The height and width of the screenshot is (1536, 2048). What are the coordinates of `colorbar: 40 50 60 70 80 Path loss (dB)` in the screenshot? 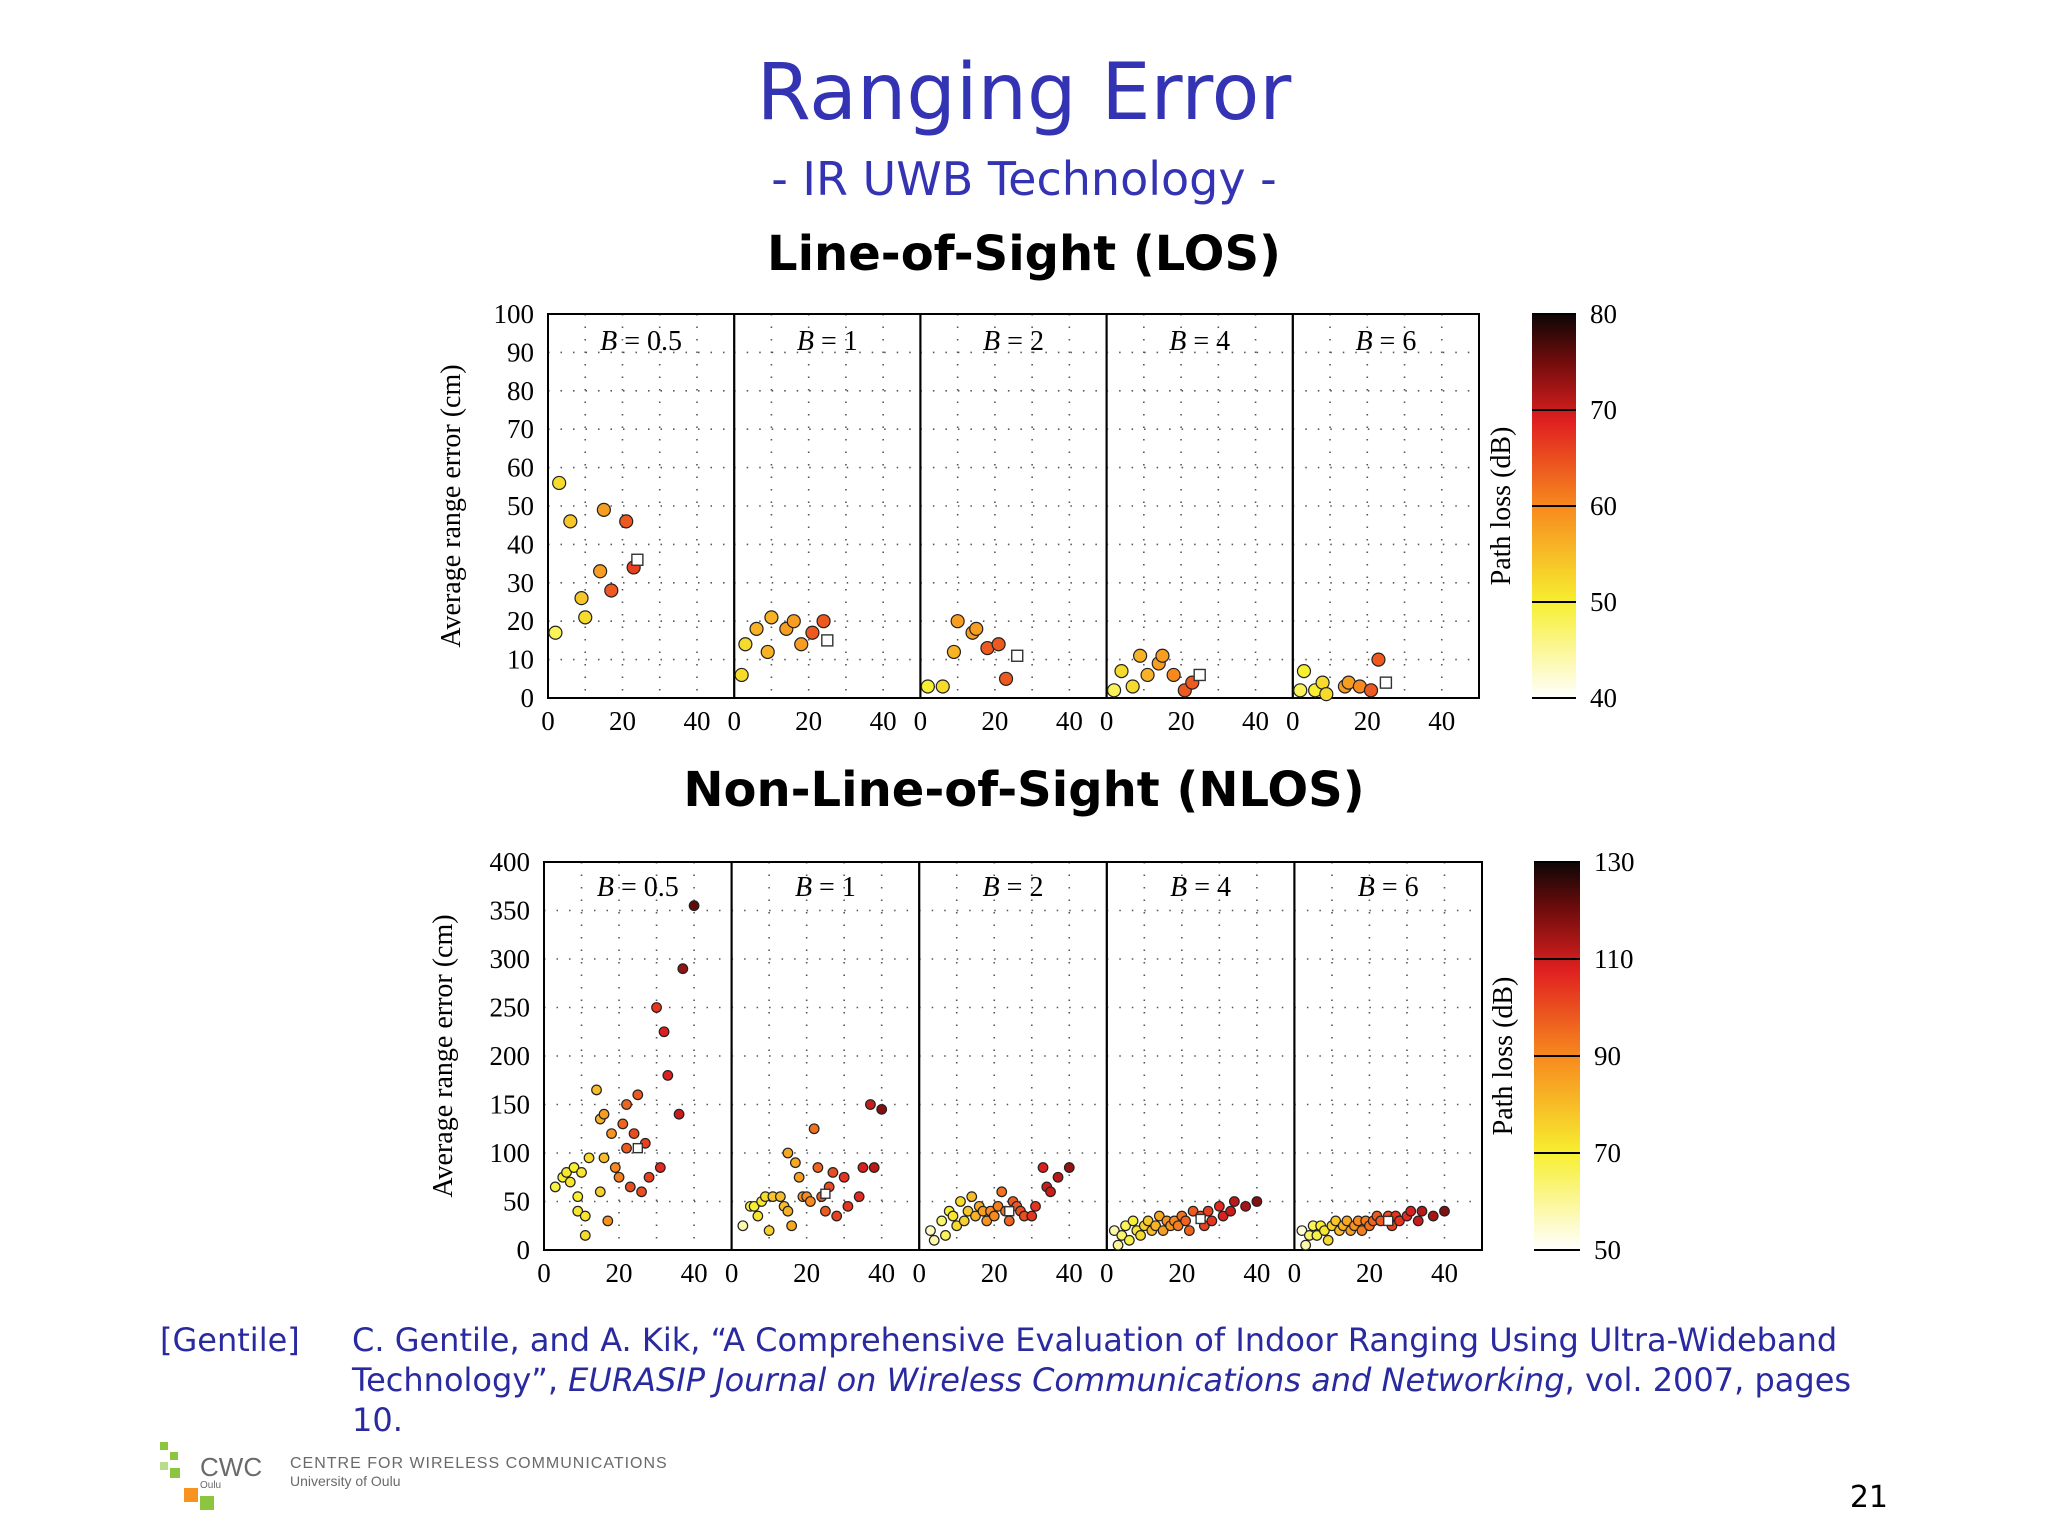 It's located at (1551, 506).